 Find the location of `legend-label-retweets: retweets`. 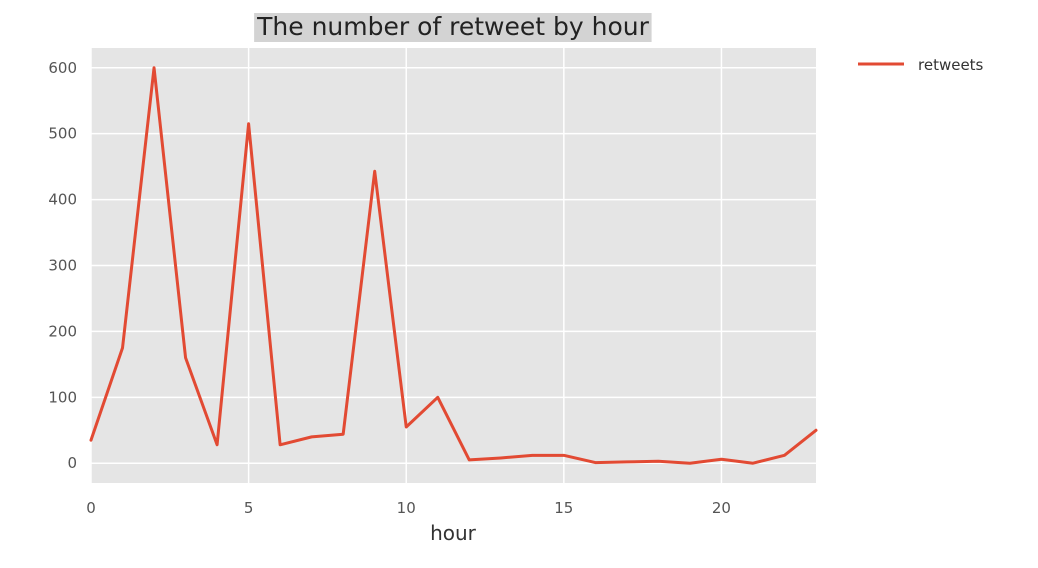

legend-label-retweets: retweets is located at coordinates (951, 65).